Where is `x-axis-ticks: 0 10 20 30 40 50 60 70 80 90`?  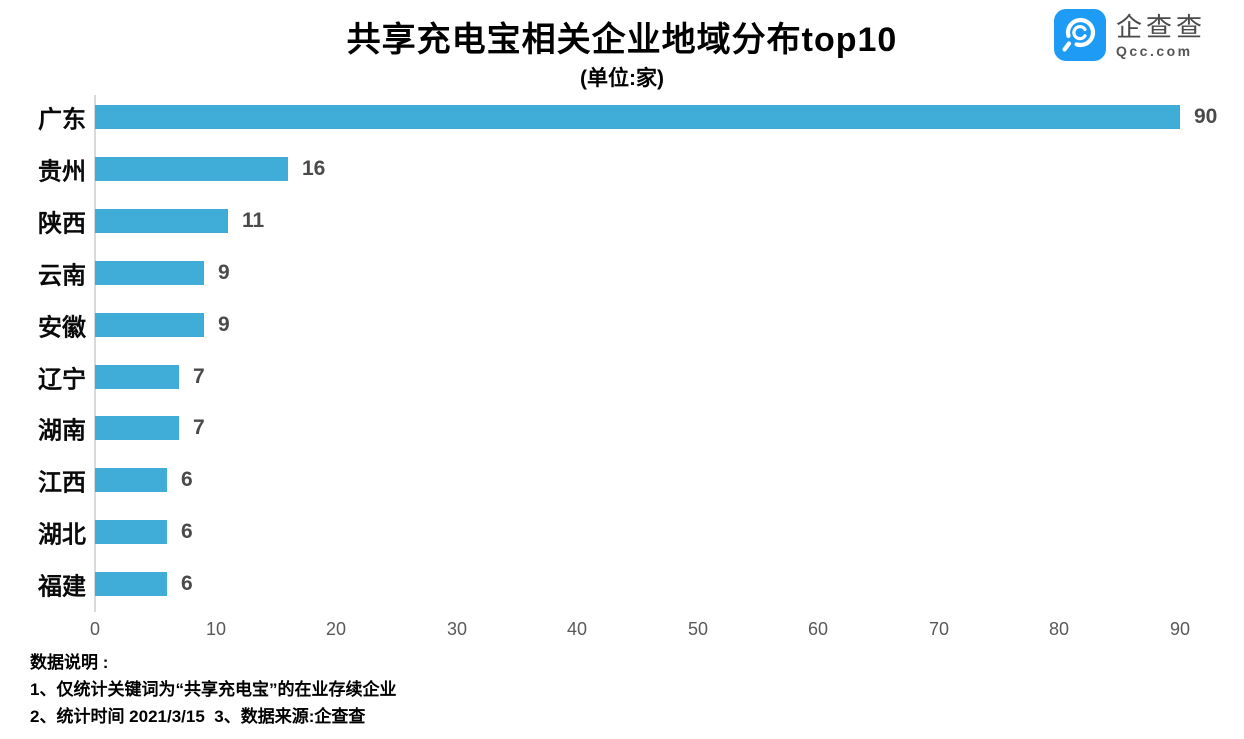
x-axis-ticks: 0 10 20 30 40 50 60 70 80 90 is located at coordinates (622, 632).